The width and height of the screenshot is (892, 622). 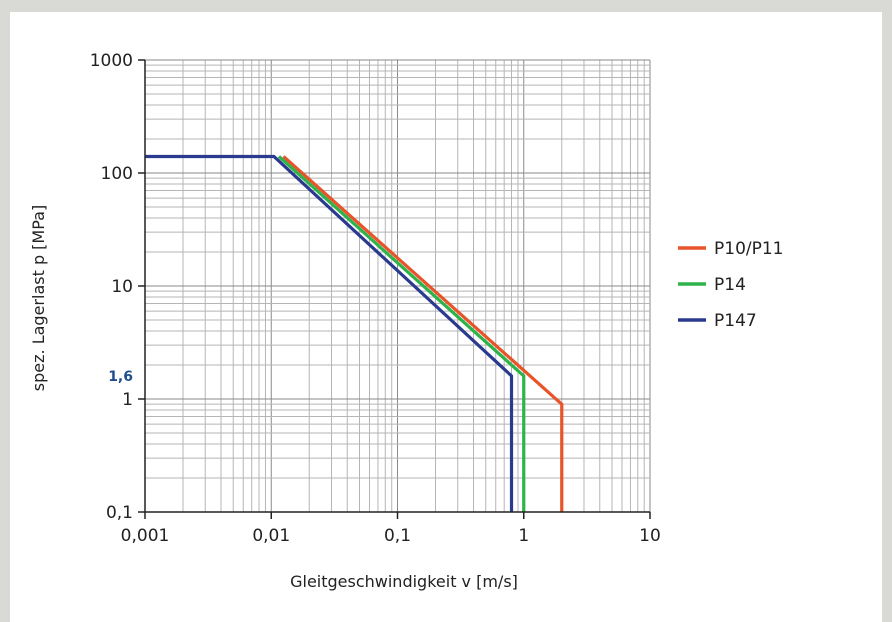 I want to click on y-tick-label: 100, so click(x=117, y=174).